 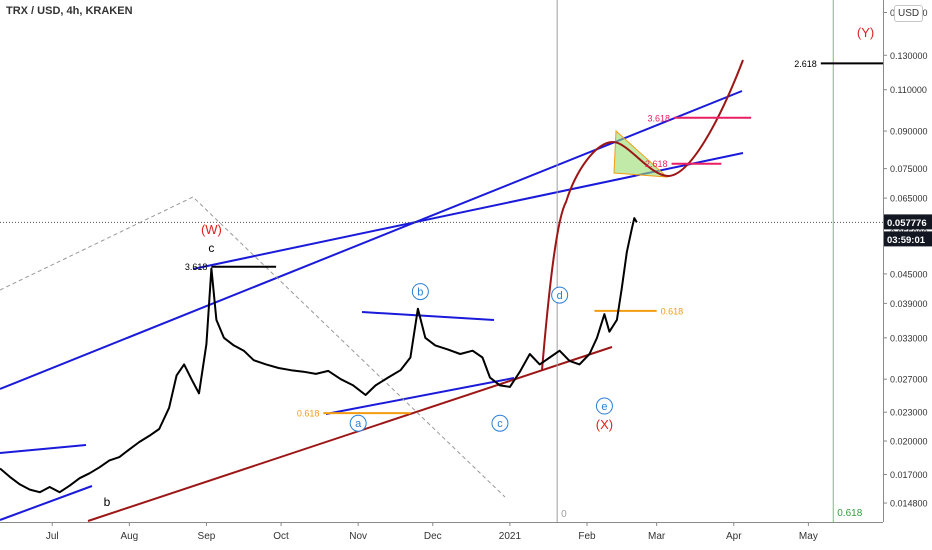 I want to click on wave-circle-label: e, so click(x=604, y=407).